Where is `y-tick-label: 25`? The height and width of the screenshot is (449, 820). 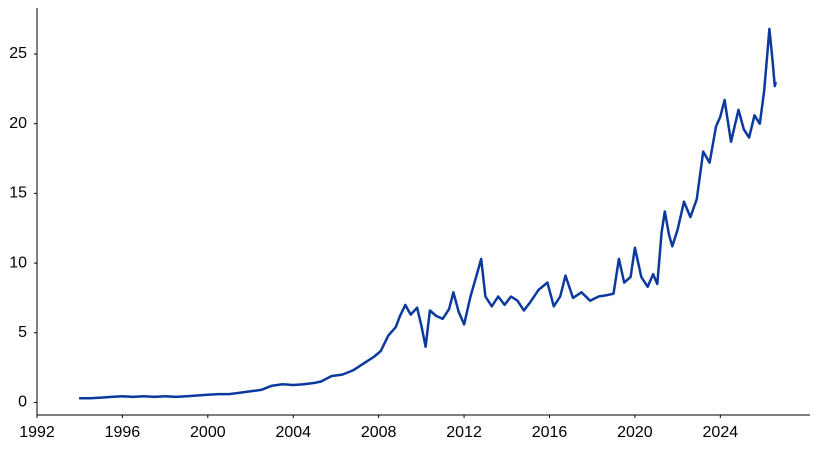
y-tick-label: 25 is located at coordinates (18, 53).